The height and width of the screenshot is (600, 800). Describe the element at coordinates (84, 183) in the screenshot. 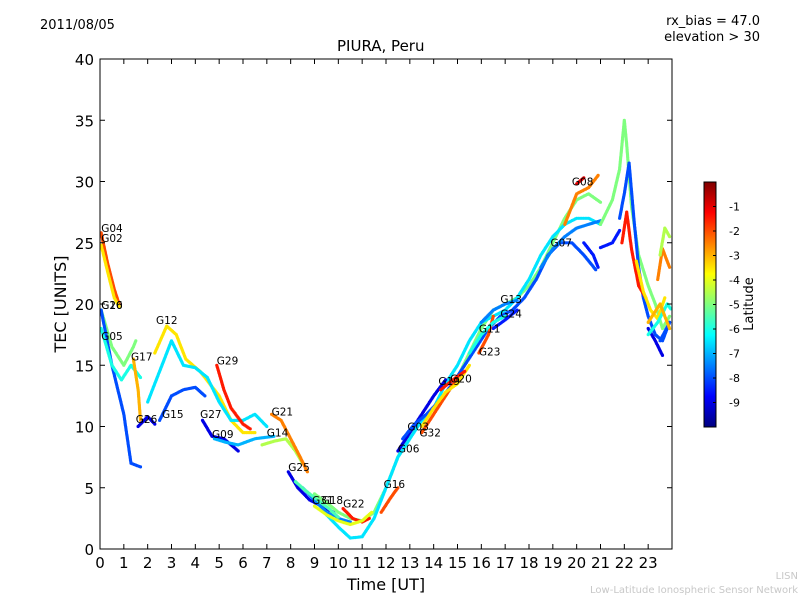

I see `y-tick-label: 30` at that location.